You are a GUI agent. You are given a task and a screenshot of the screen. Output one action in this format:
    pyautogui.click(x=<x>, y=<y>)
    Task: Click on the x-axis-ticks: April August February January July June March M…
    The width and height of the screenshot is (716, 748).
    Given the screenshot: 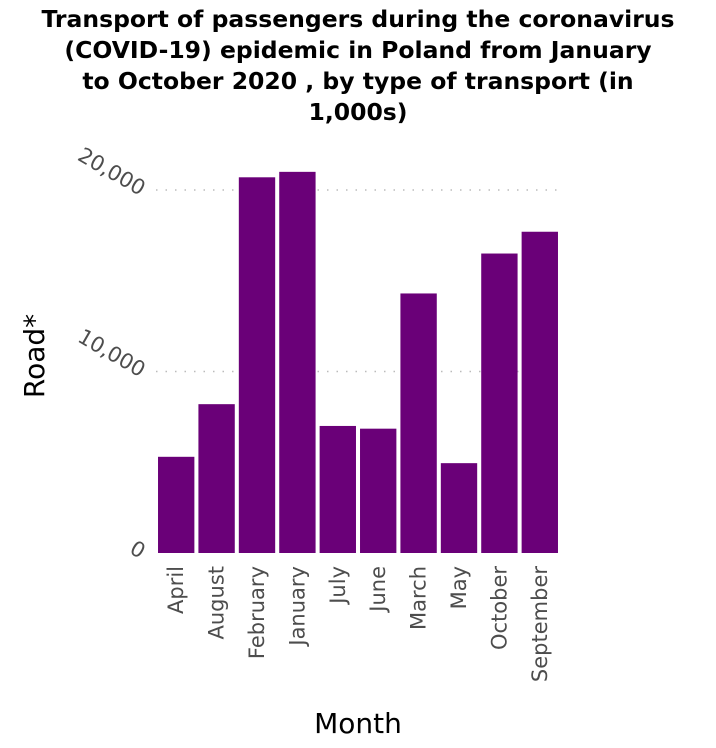 What is the action you would take?
    pyautogui.click(x=358, y=624)
    